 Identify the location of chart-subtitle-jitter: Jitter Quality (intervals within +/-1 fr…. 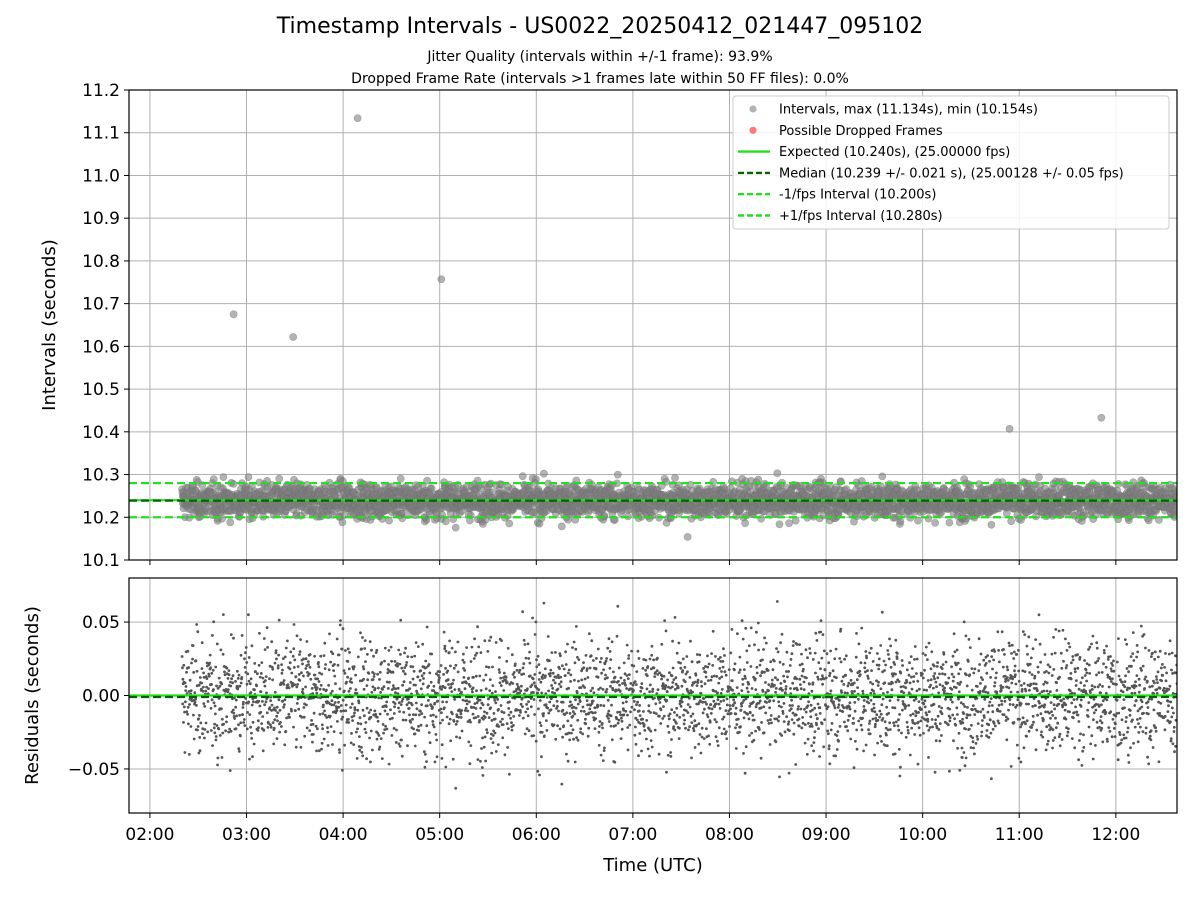
(600, 57).